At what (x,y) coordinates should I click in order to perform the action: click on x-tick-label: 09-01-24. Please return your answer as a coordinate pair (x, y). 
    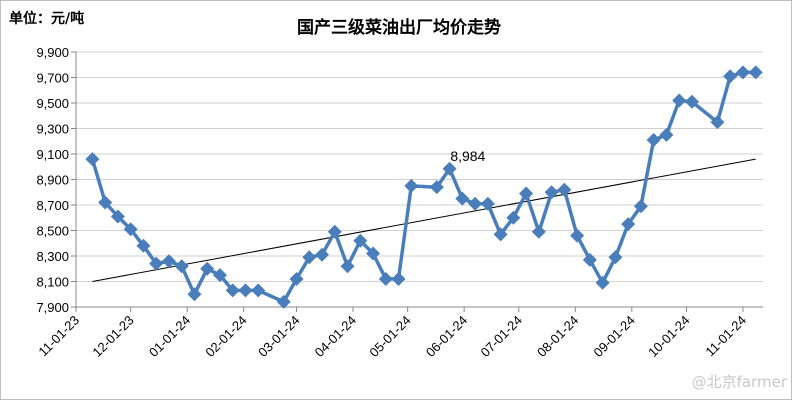
    Looking at the image, I should click on (614, 336).